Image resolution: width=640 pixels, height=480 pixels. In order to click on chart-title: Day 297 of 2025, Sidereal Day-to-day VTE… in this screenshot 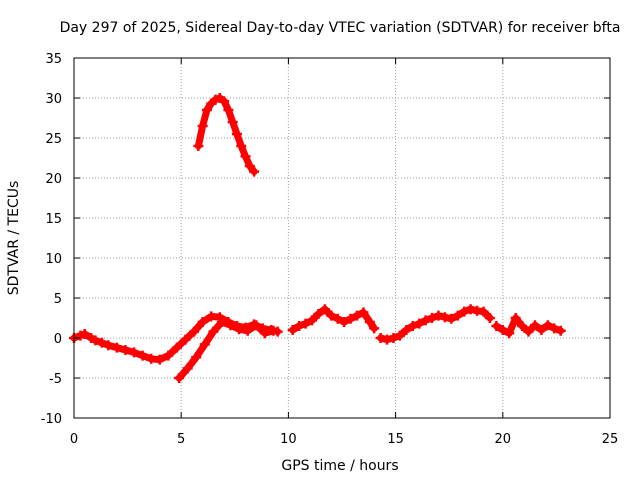, I will do `click(340, 28)`.